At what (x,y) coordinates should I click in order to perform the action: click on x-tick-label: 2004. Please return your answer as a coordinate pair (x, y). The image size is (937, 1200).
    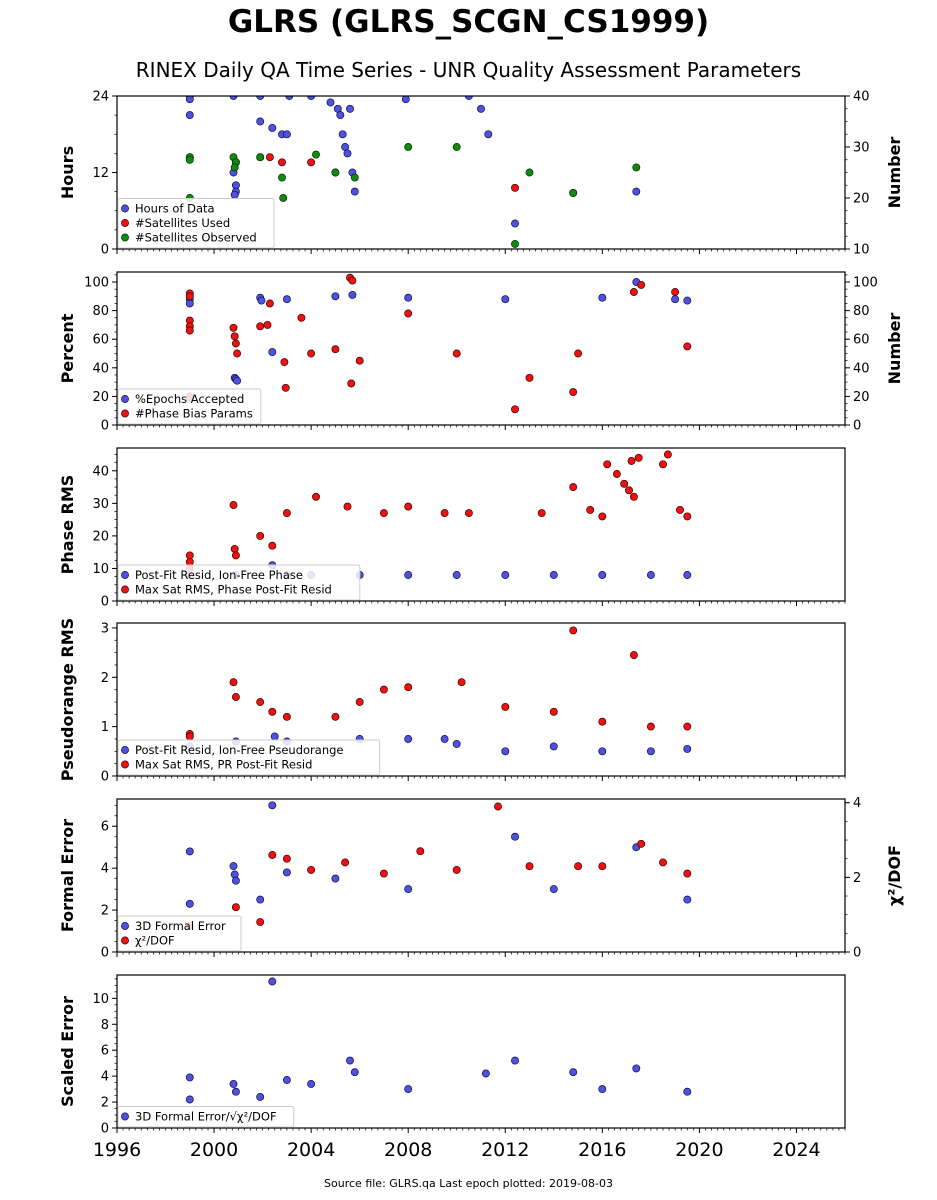
    Looking at the image, I should click on (311, 1150).